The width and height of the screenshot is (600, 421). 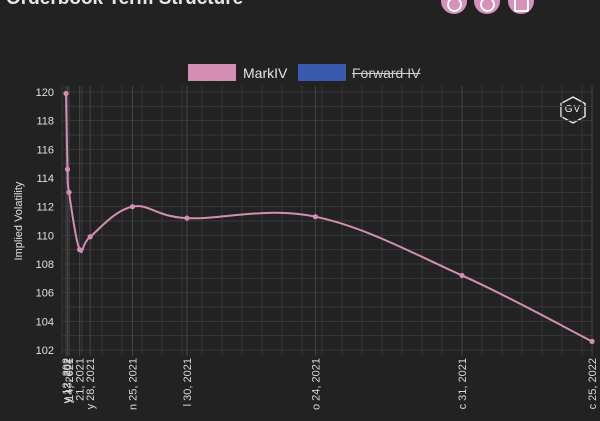 I want to click on gv-logo-badge: GV, so click(x=573, y=110).